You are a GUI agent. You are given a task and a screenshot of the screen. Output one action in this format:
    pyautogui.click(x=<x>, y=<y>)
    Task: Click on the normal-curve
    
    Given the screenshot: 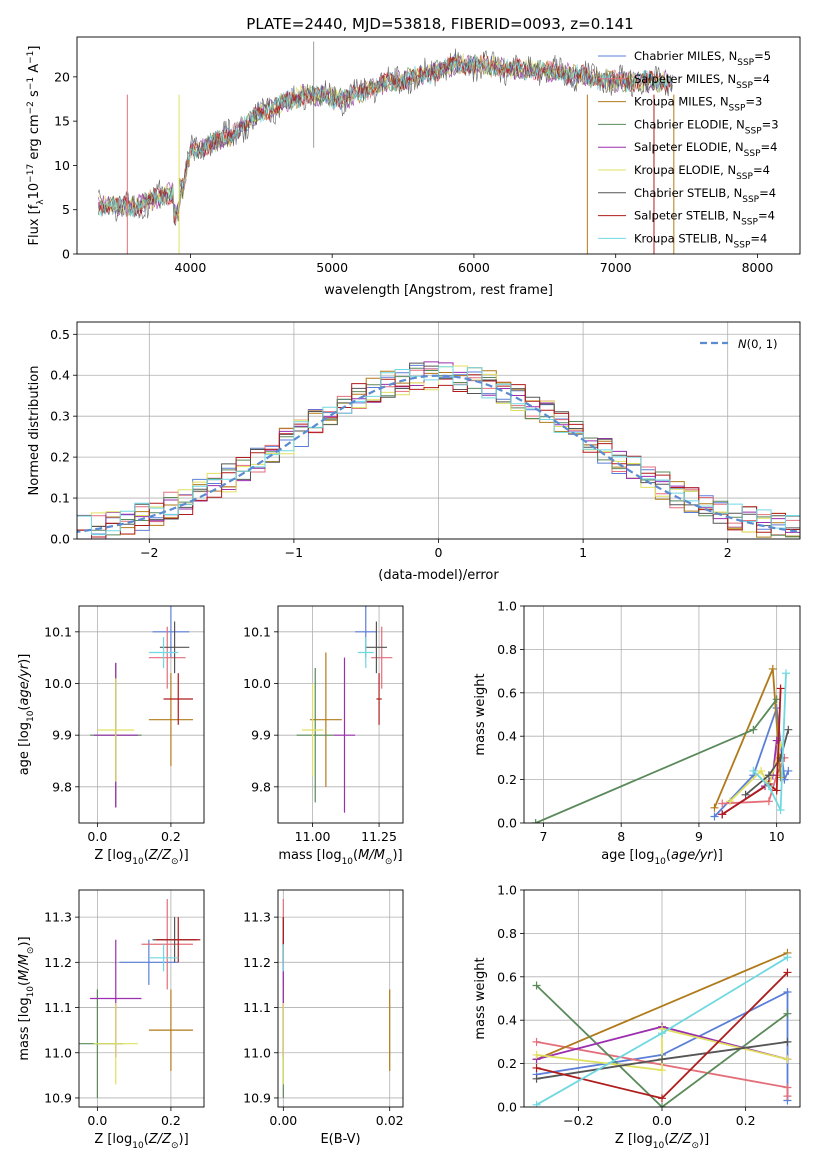 What is the action you would take?
    pyautogui.click(x=438, y=453)
    